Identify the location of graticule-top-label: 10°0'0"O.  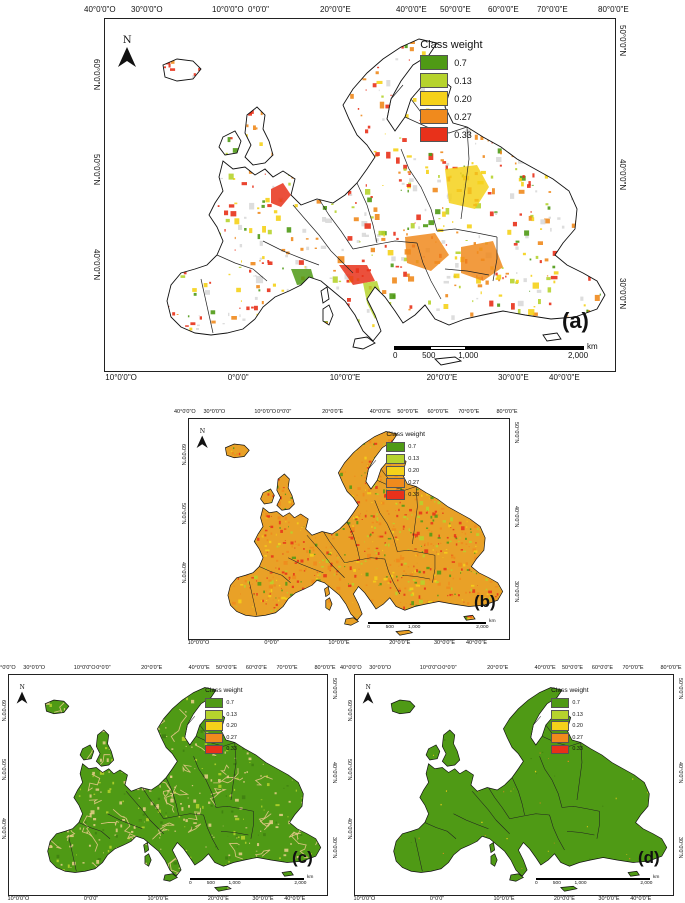
(265, 413).